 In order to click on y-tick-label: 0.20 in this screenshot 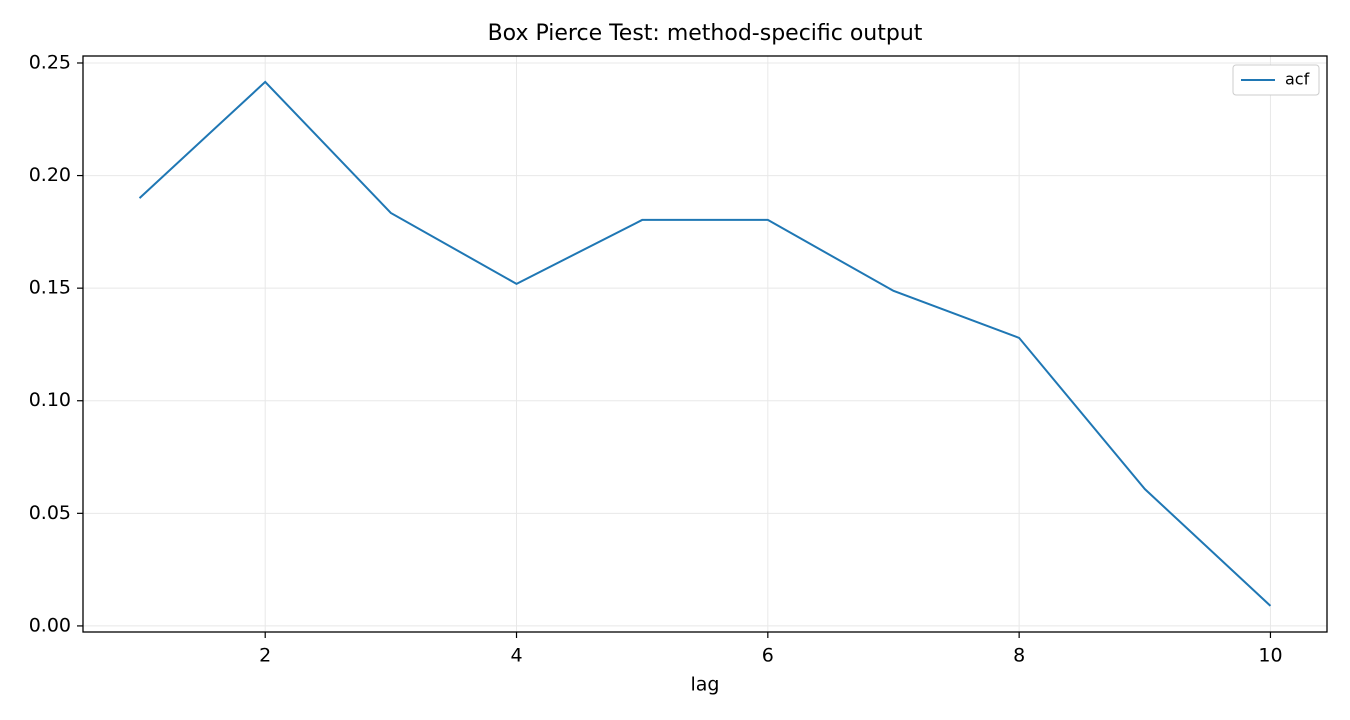, I will do `click(50, 175)`.